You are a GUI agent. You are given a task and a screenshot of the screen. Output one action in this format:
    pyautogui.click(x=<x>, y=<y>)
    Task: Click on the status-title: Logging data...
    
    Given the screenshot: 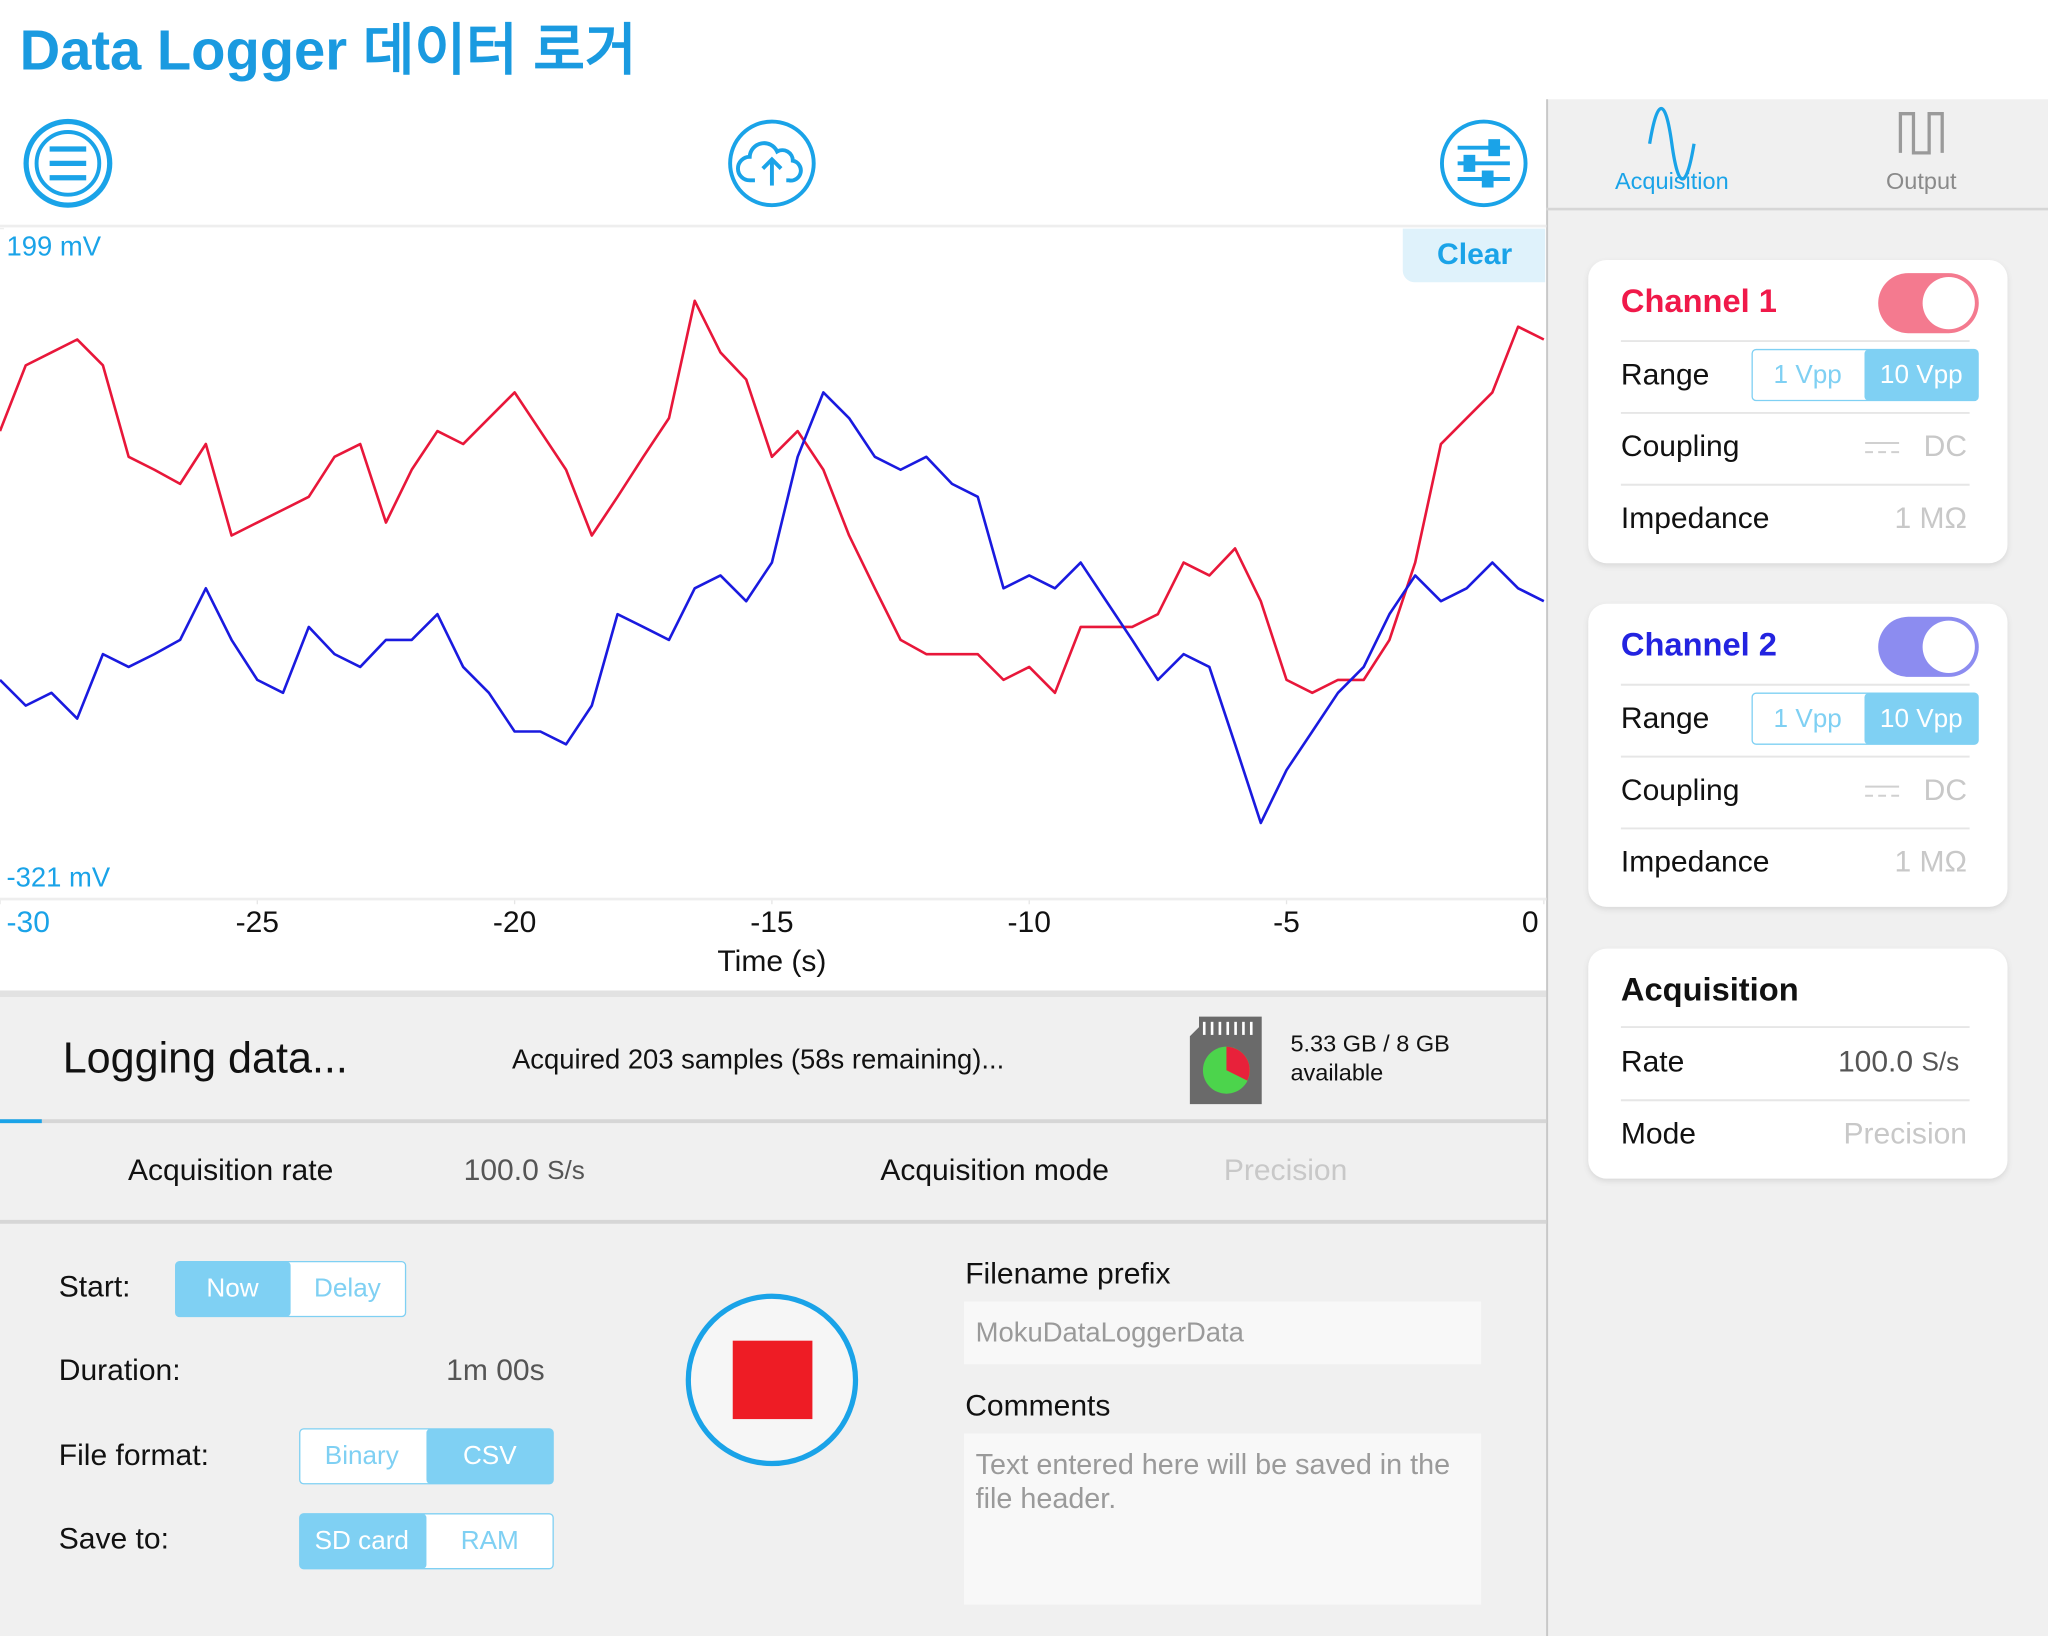 What is the action you would take?
    pyautogui.click(x=205, y=1058)
    